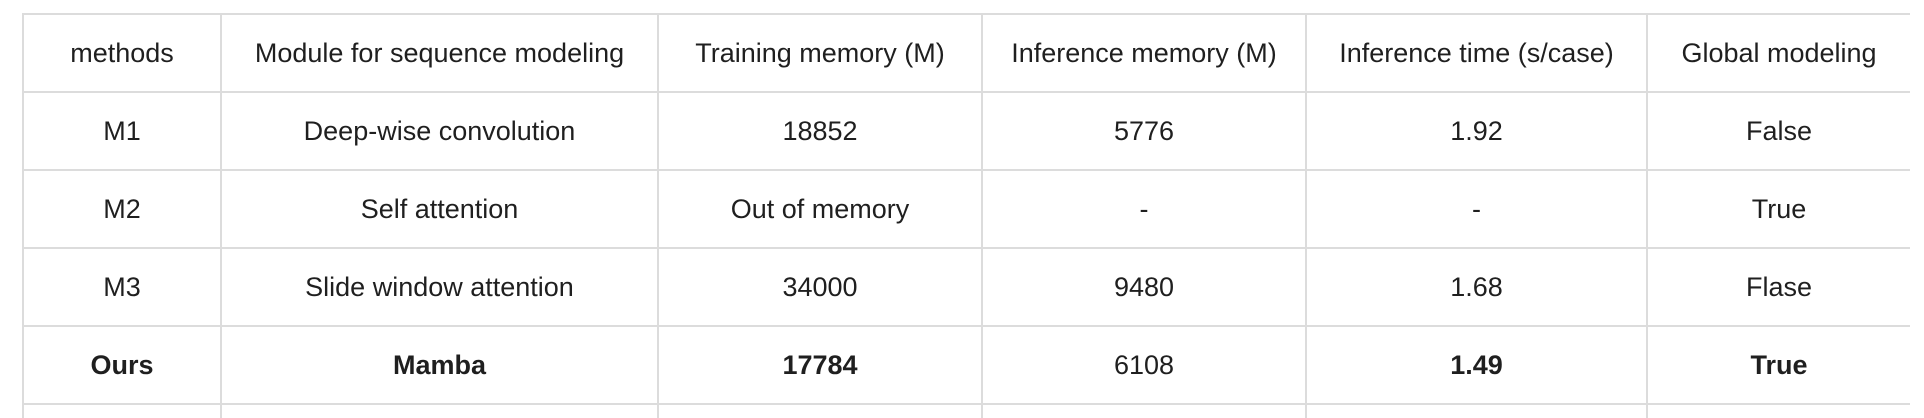 The image size is (1924, 418). I want to click on cell-inference-time: 1.92, so click(1476, 131).